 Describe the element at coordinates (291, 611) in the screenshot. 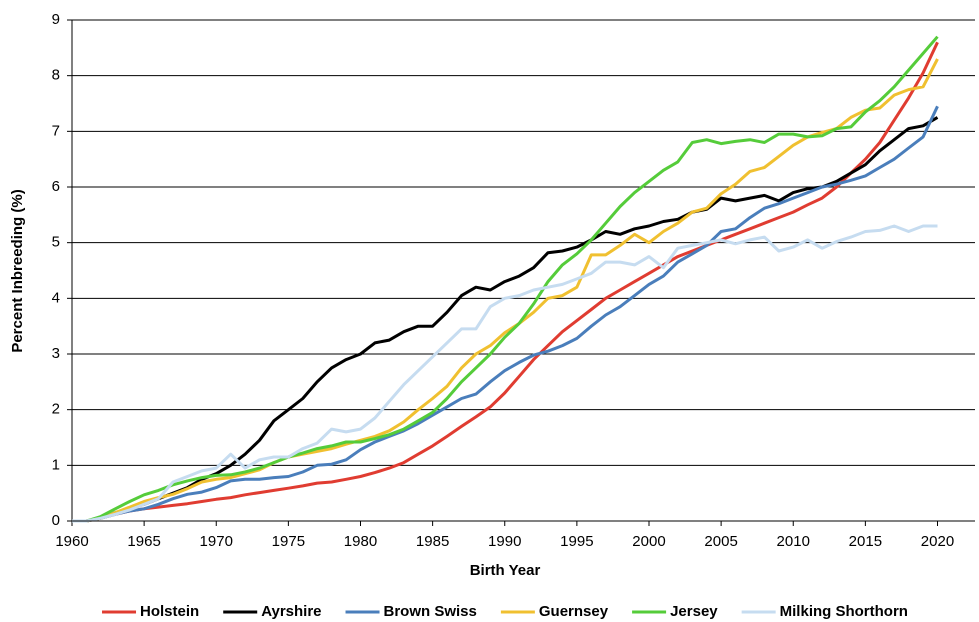

I see `legend-label: Ayrshire` at that location.